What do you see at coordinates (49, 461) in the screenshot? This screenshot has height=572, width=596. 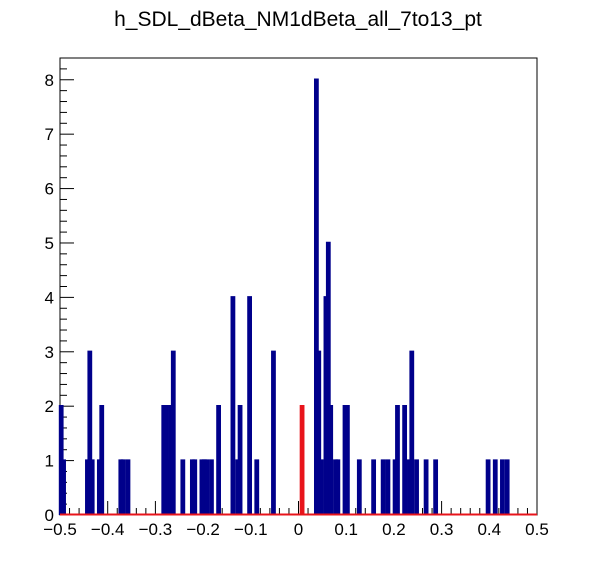 I see `y-tick-label: 1` at bounding box center [49, 461].